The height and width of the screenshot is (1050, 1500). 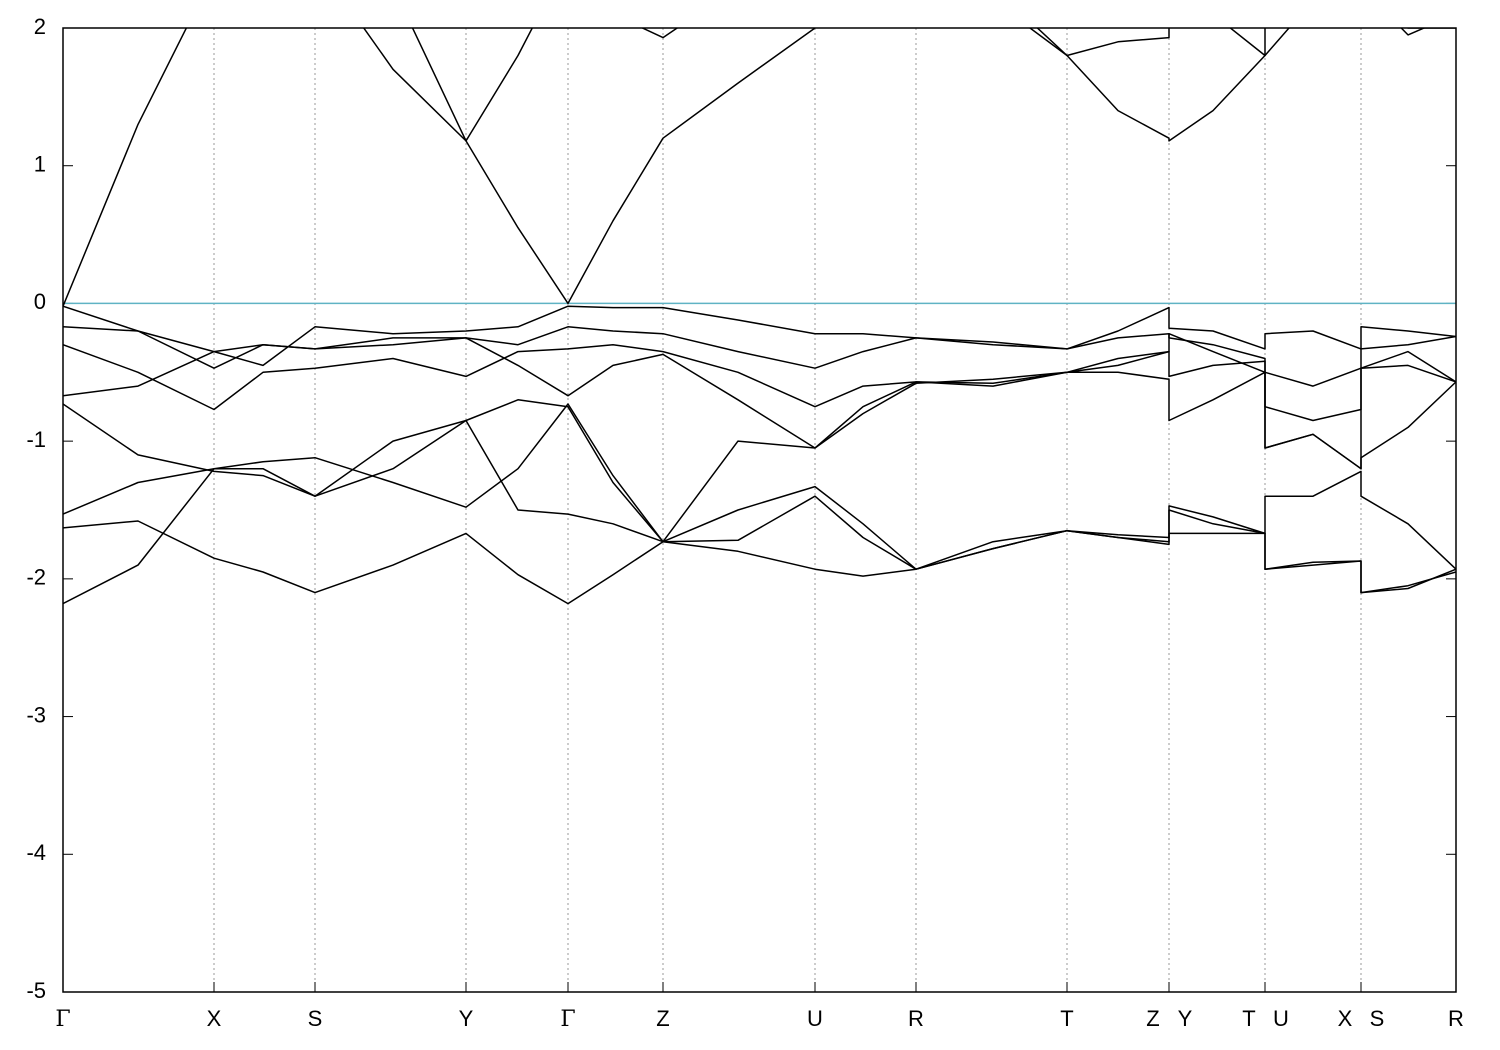 I want to click on y-tick-label: -1, so click(x=36, y=439).